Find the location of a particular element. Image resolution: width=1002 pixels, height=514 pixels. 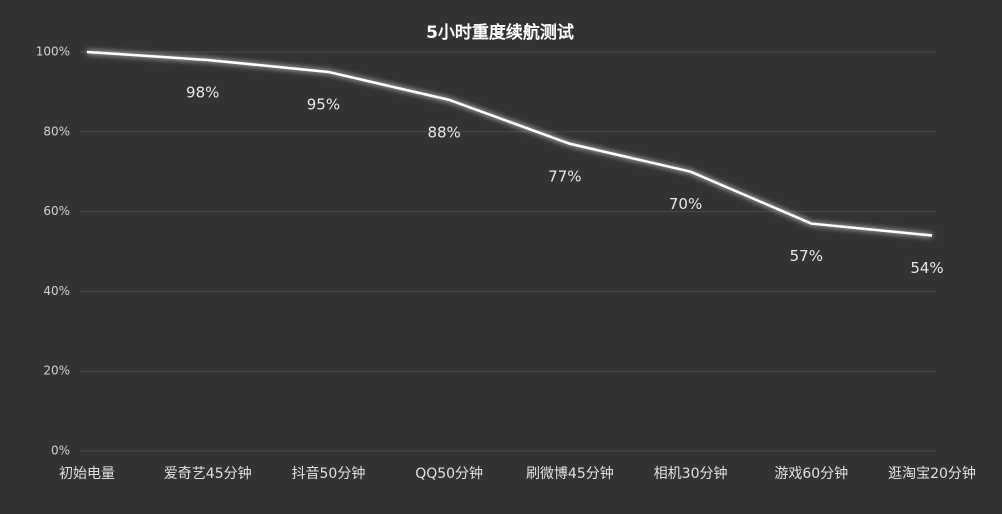

y-tick-label: 60% is located at coordinates (56, 211).